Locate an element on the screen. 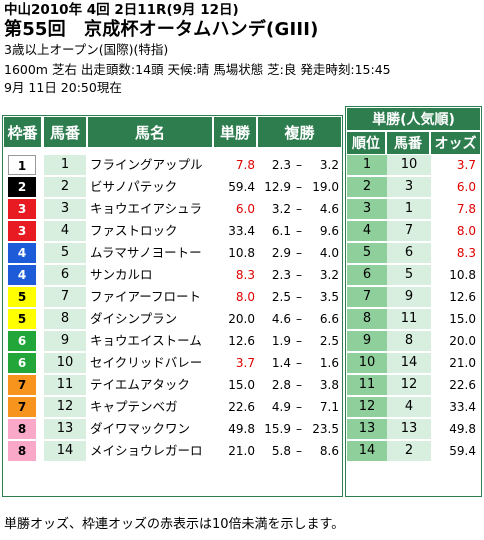 The height and width of the screenshot is (540, 484). rank-odds-cell: 7.8 is located at coordinates (455, 209).